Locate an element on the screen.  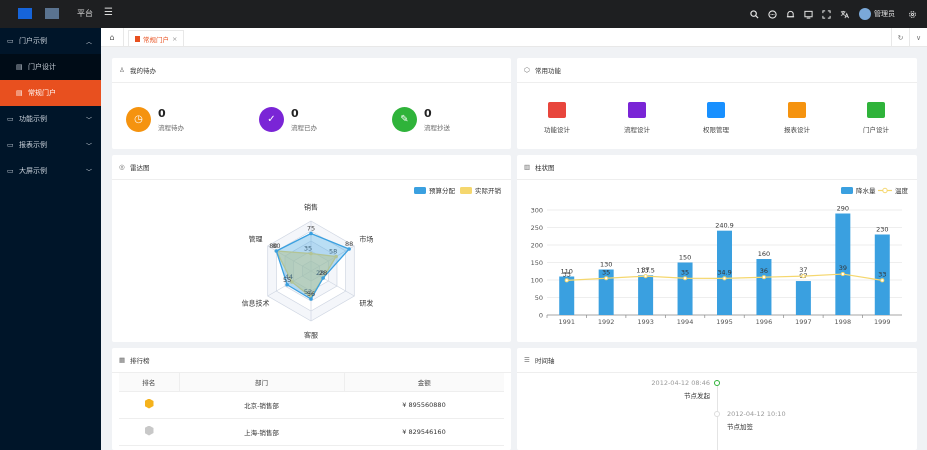
line-value-label: 39 is located at coordinates (843, 268).